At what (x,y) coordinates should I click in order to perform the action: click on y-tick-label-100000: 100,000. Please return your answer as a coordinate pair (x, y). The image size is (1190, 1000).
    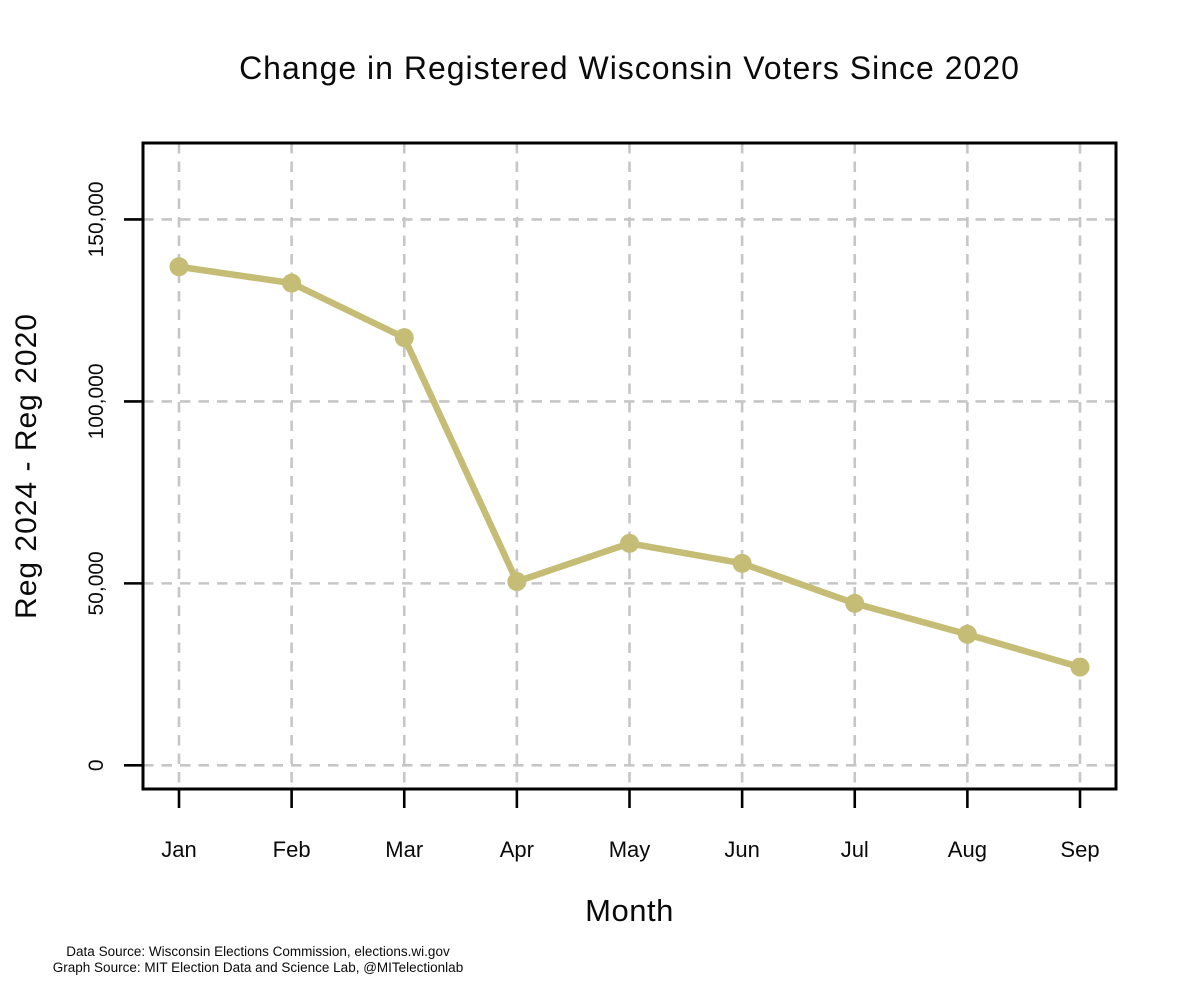
    Looking at the image, I should click on (96, 401).